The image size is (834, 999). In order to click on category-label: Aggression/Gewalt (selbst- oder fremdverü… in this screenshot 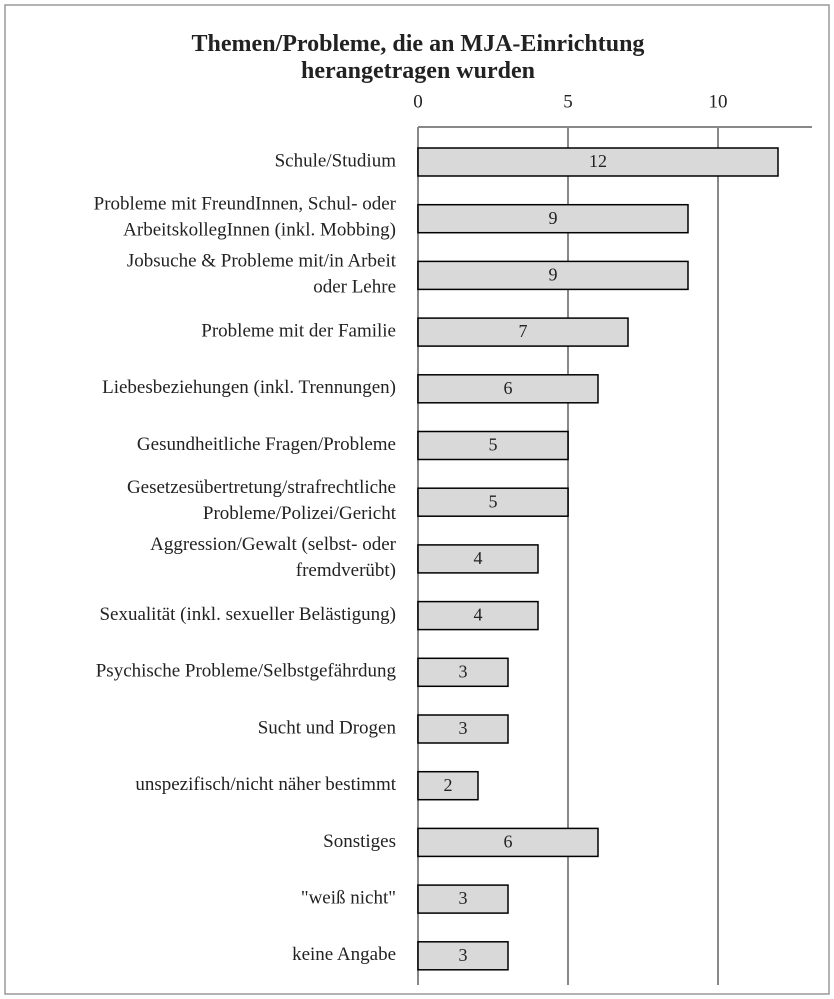, I will do `click(273, 557)`.